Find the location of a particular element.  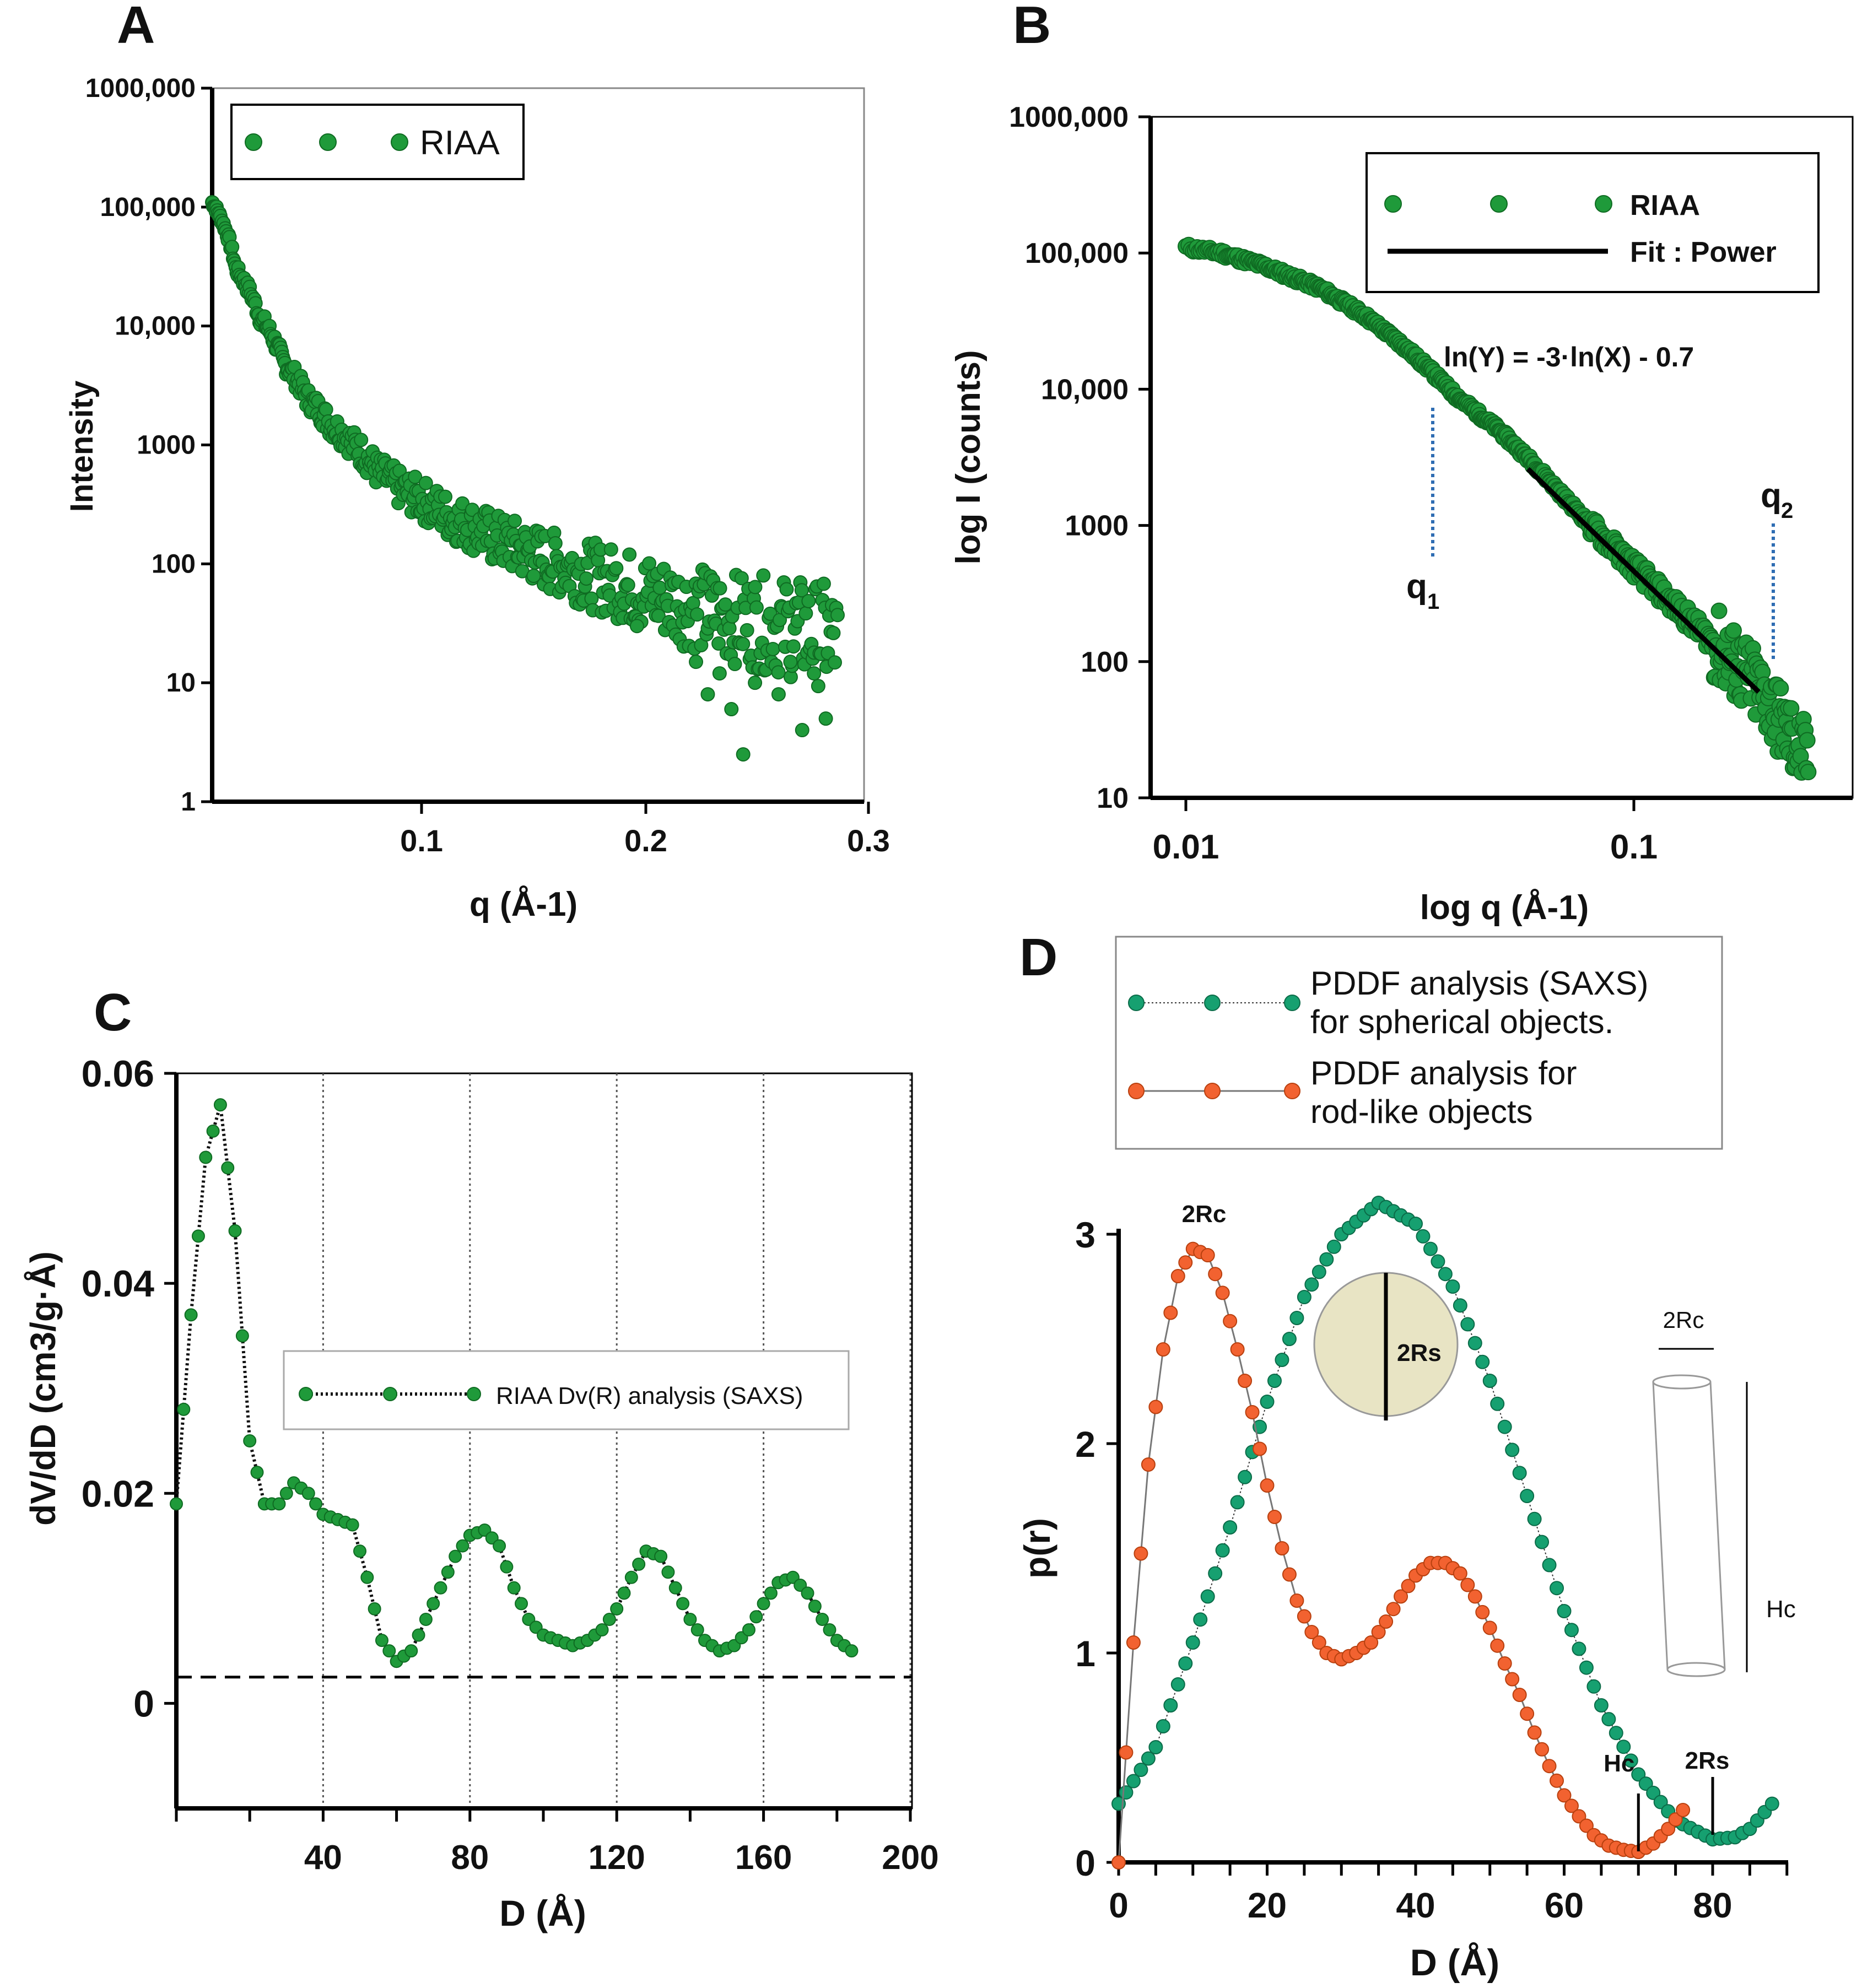

legend-label: rod-like objects is located at coordinates (1422, 1111).